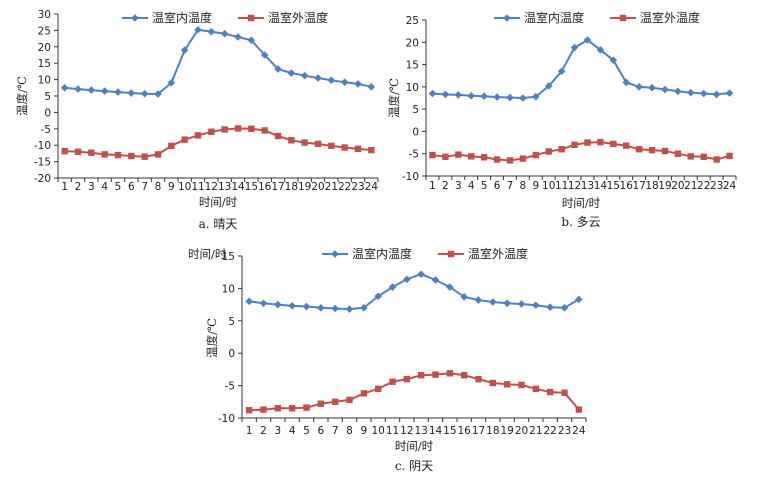 The image size is (762, 480). I want to click on x-tick-label: 15, so click(613, 186).